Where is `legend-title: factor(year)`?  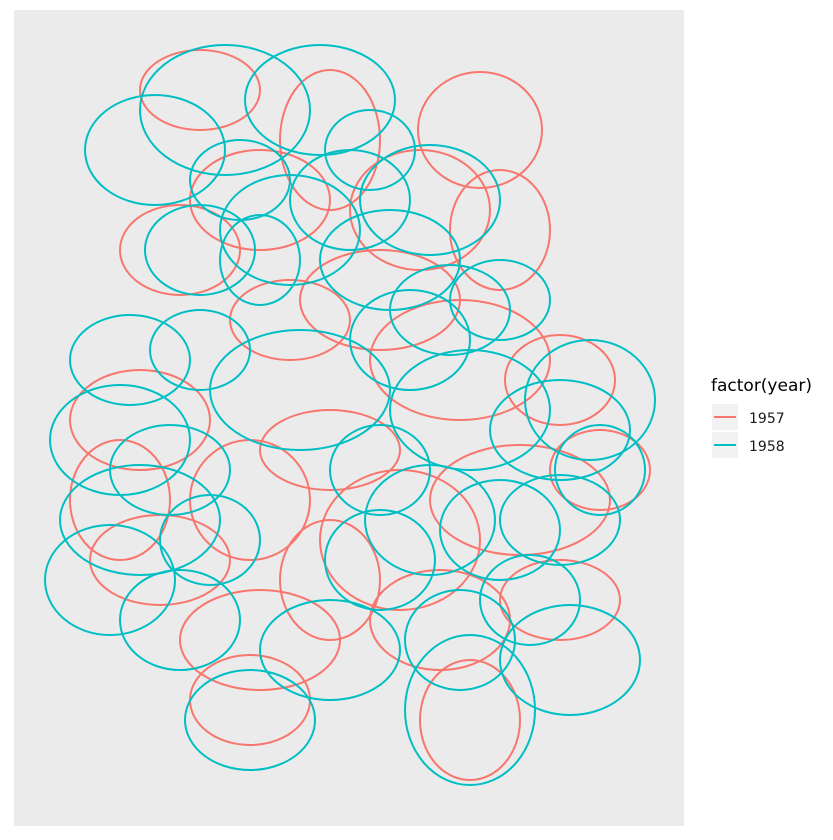 legend-title: factor(year) is located at coordinates (761, 386).